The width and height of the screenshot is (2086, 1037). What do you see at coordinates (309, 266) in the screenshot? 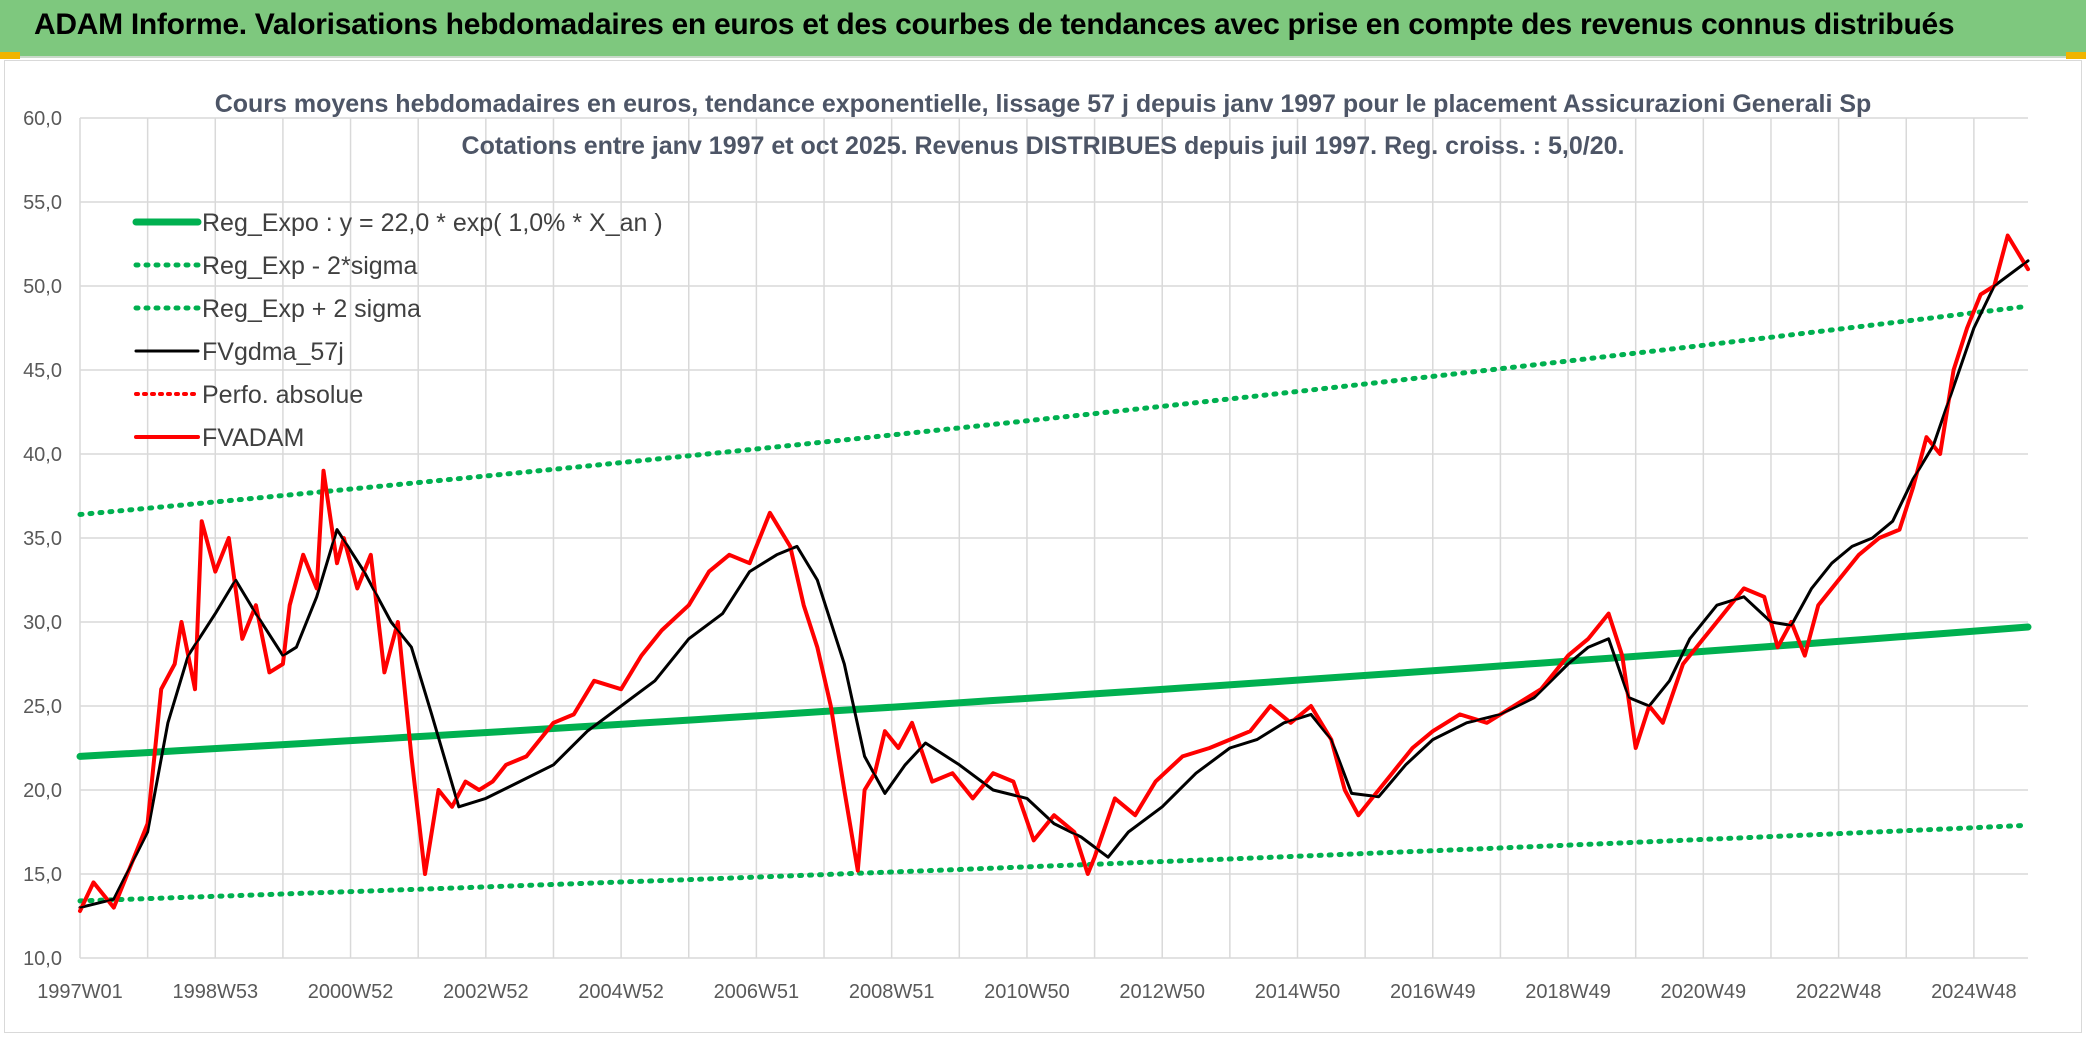
I see `legend-label: Reg_Exp - 2*sigma` at bounding box center [309, 266].